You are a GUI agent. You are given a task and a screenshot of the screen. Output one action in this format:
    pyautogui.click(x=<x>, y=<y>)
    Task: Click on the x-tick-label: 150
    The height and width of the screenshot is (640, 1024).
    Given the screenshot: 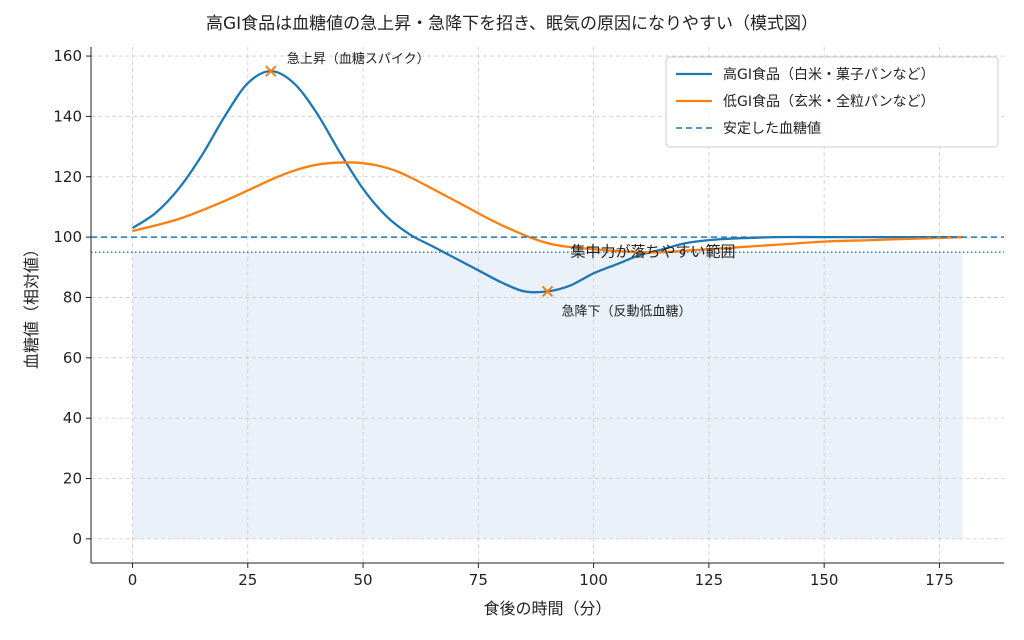 What is the action you would take?
    pyautogui.click(x=824, y=580)
    